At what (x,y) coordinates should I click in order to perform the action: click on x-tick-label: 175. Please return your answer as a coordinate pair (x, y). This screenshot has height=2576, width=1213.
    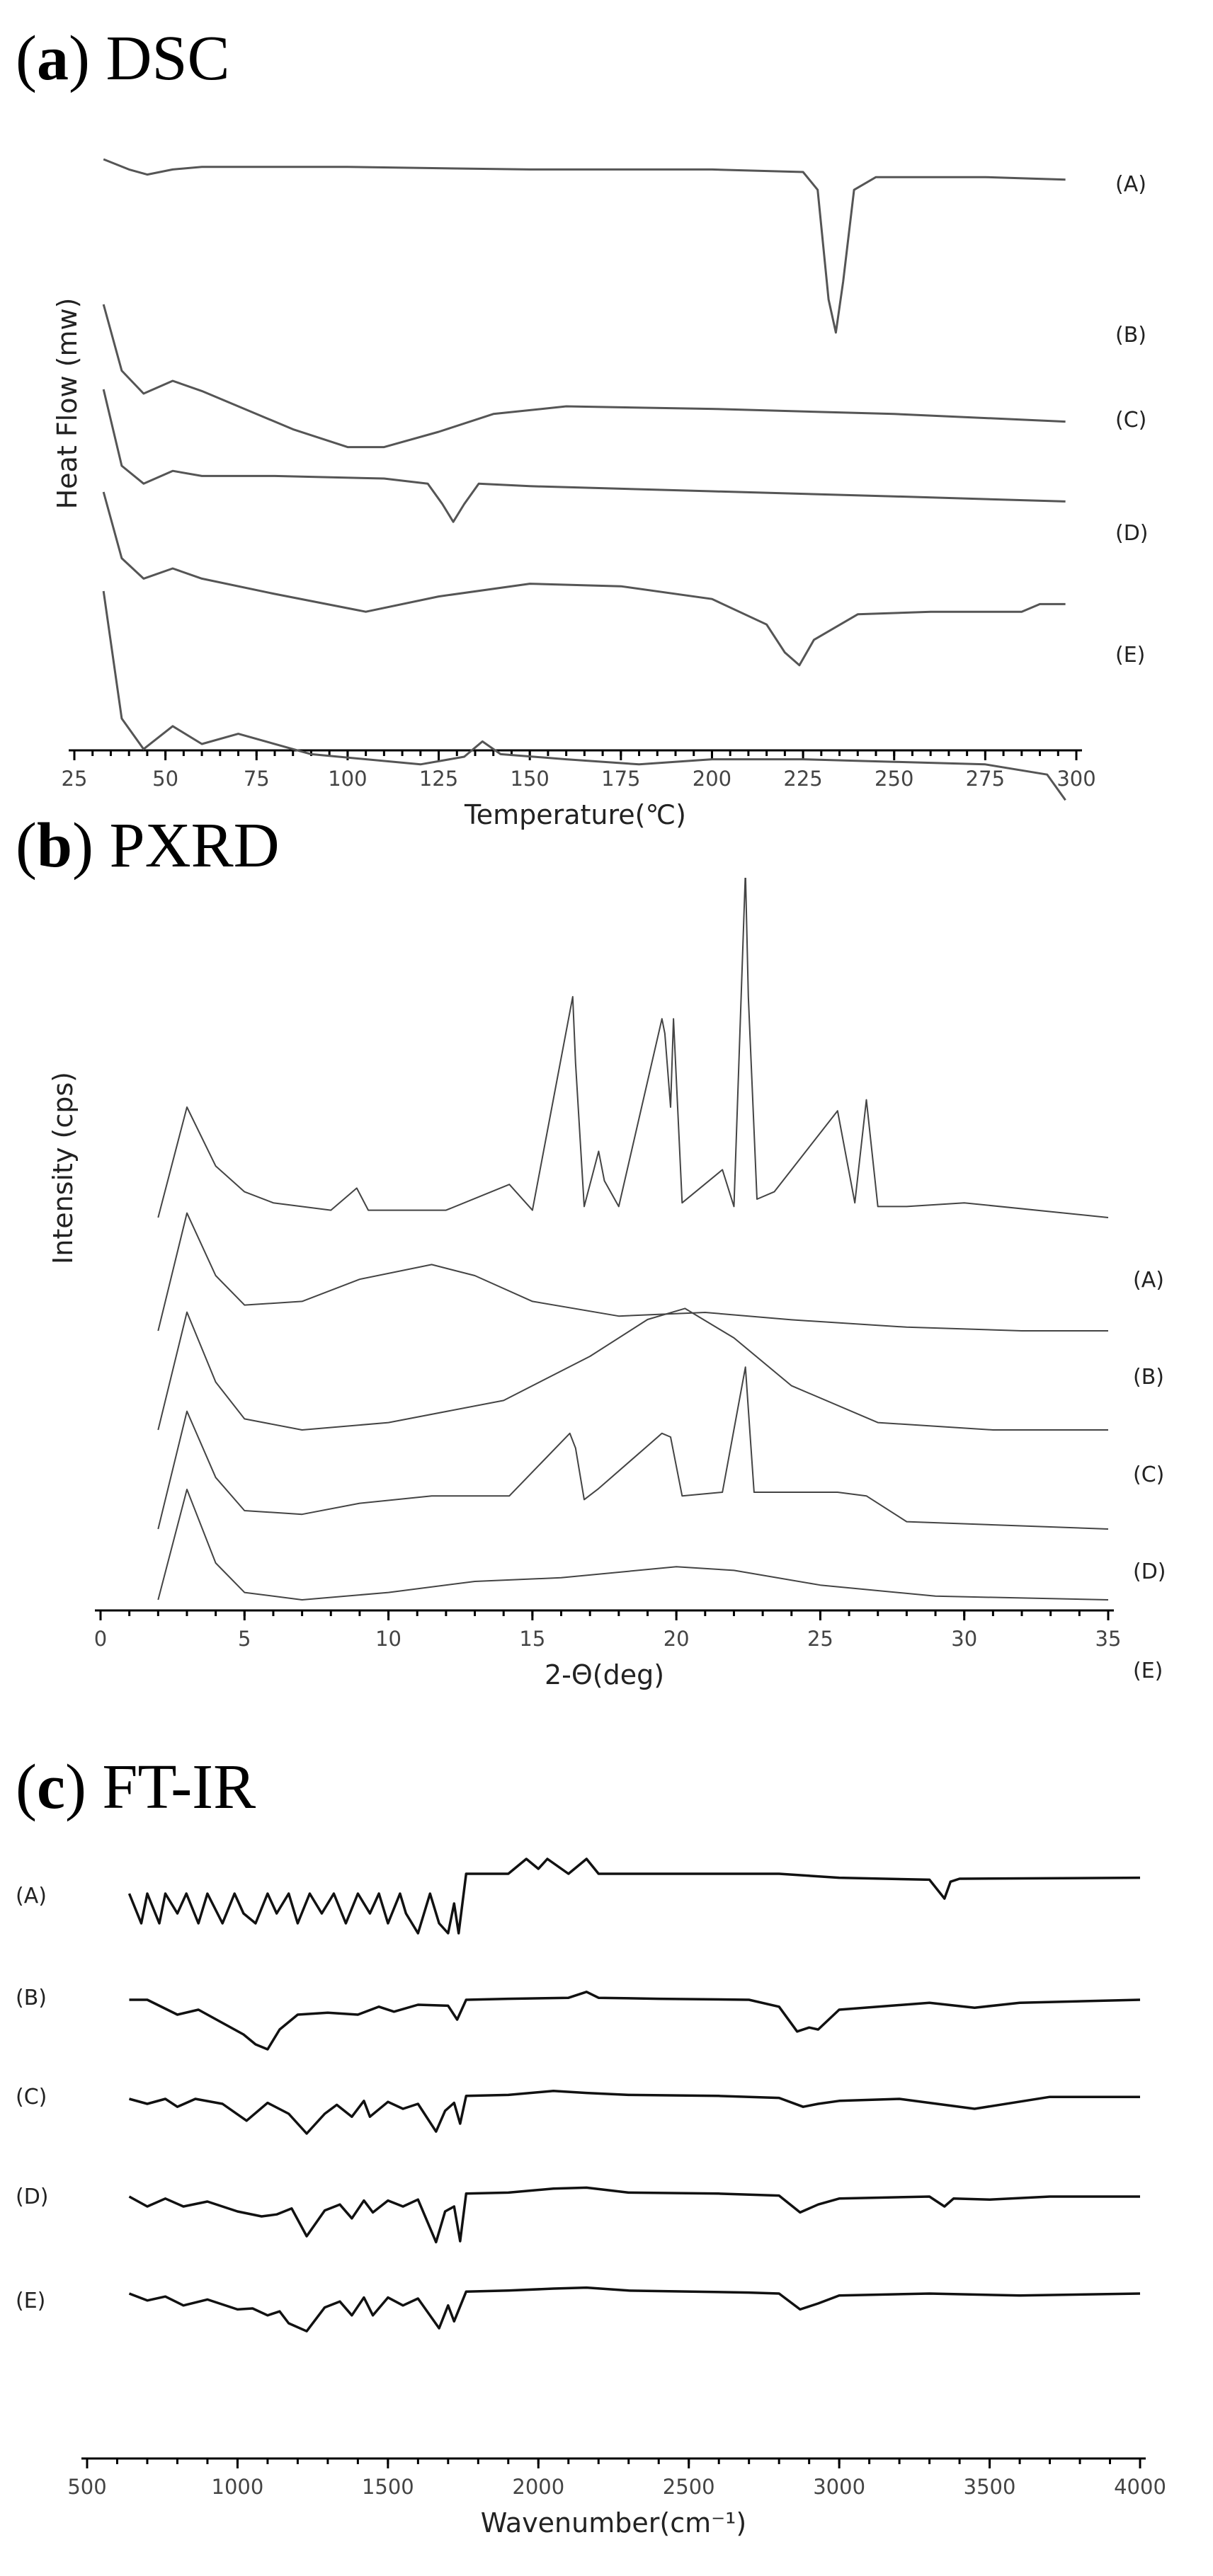
    Looking at the image, I should click on (620, 779).